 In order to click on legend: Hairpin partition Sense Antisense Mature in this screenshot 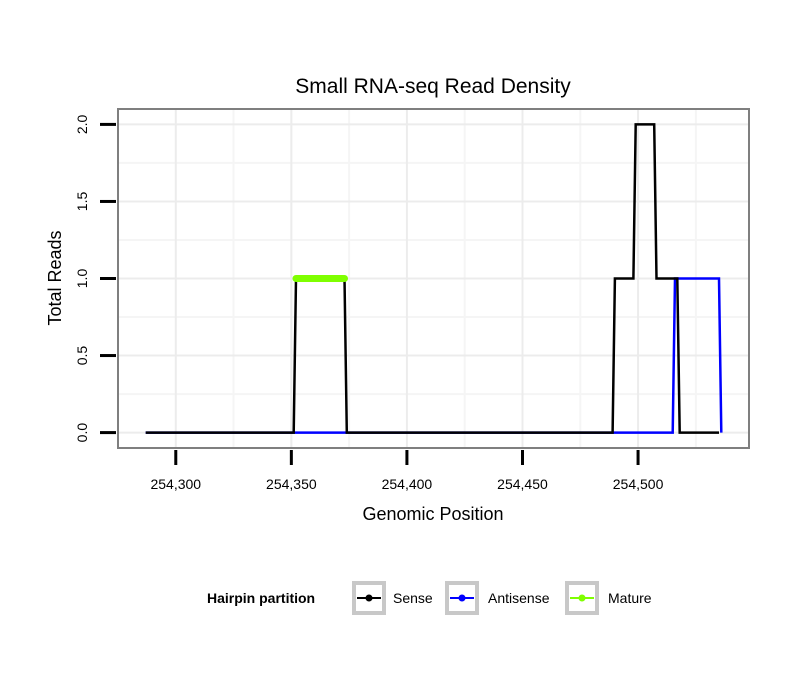, I will do `click(429, 598)`.